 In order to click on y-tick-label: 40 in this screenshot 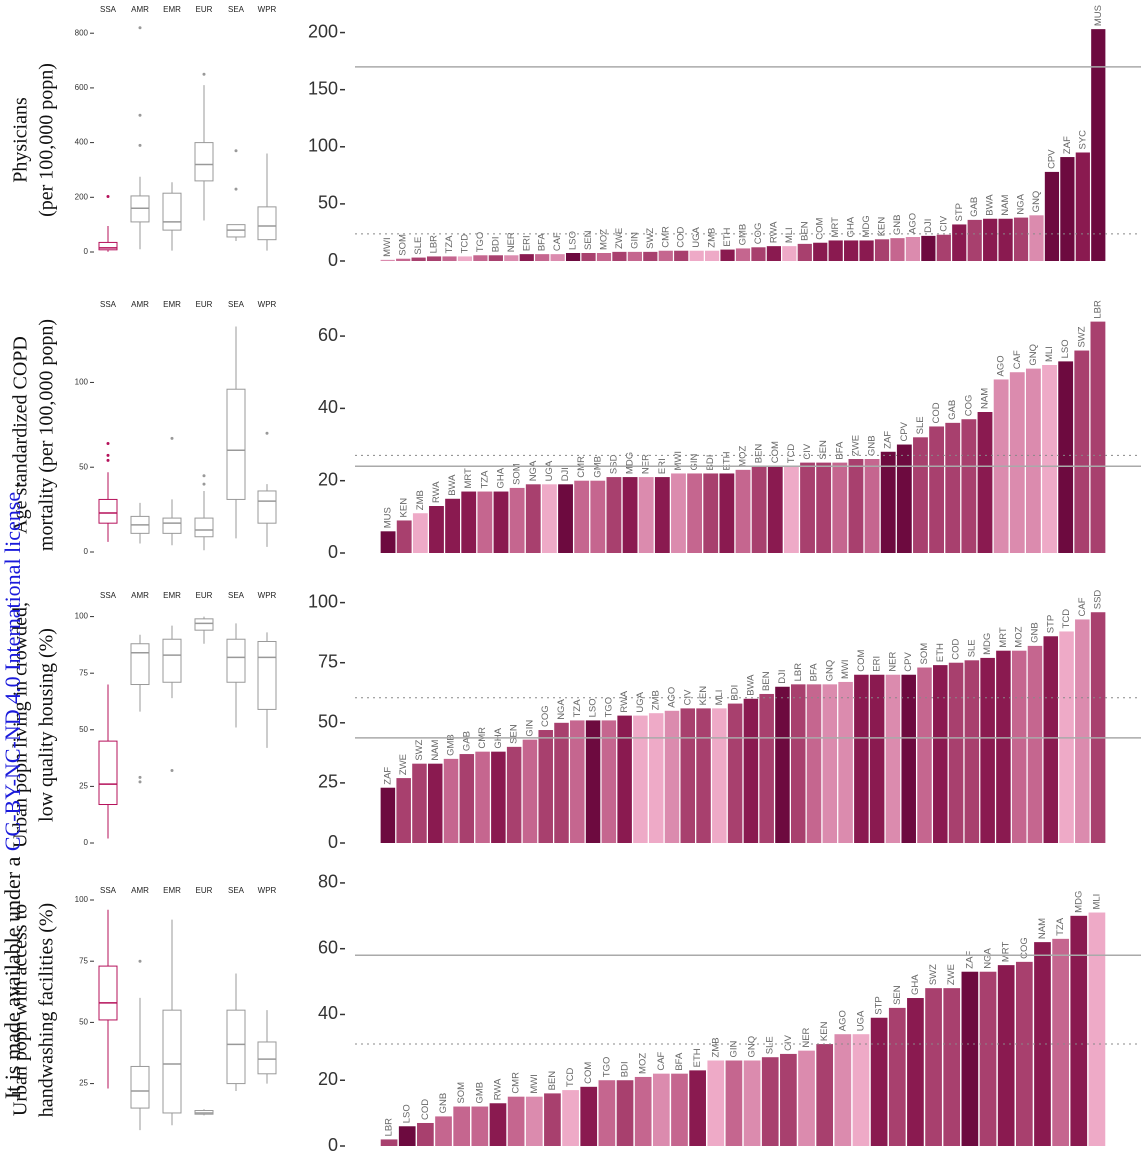, I will do `click(328, 1013)`.